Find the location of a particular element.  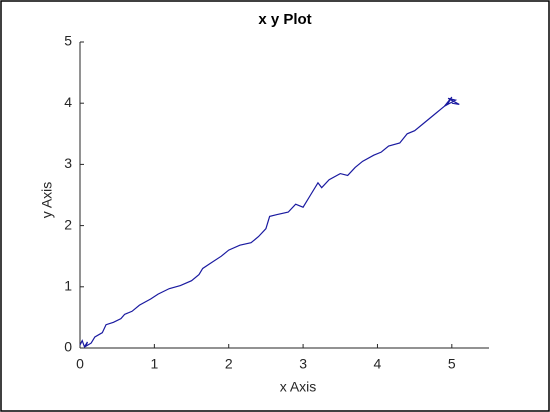

y-tick-label: 4 is located at coordinates (68, 102).